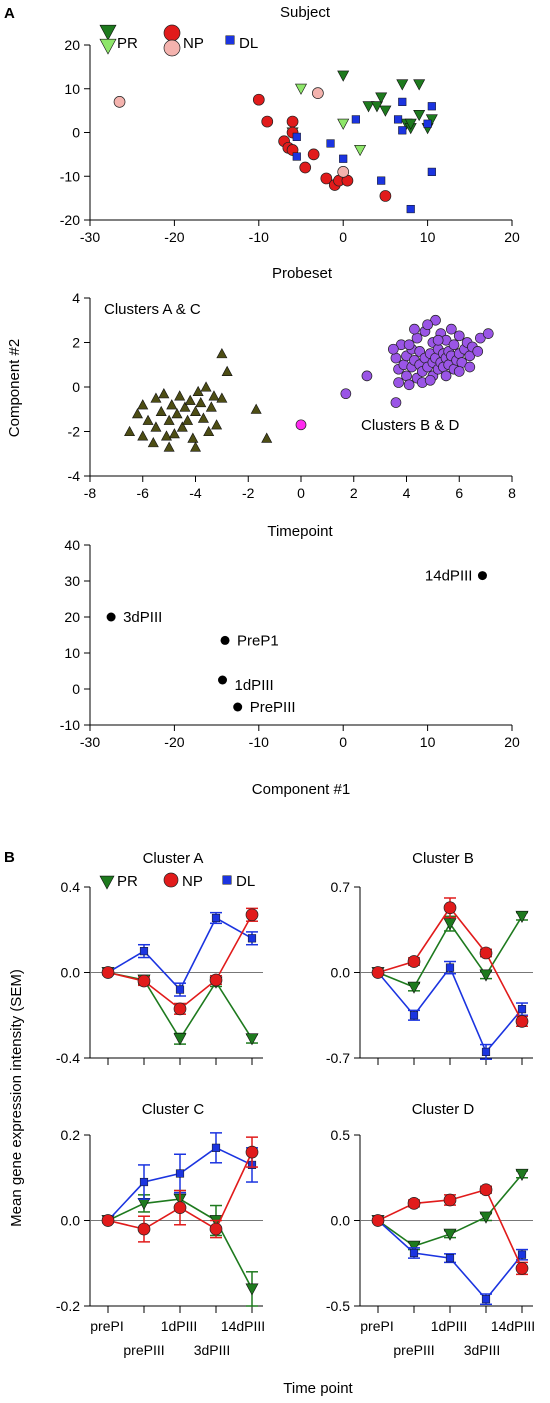  What do you see at coordinates (70, 220) in the screenshot?
I see `y-tick-label: -20` at bounding box center [70, 220].